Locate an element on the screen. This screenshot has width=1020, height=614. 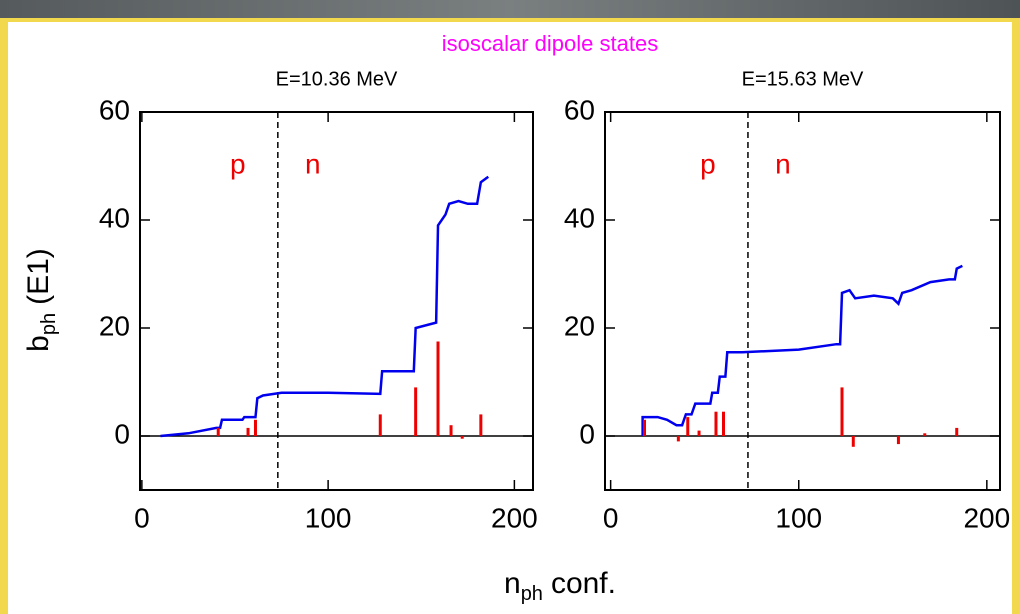
y-axis-label: bph (E1) is located at coordinates (41, 300).